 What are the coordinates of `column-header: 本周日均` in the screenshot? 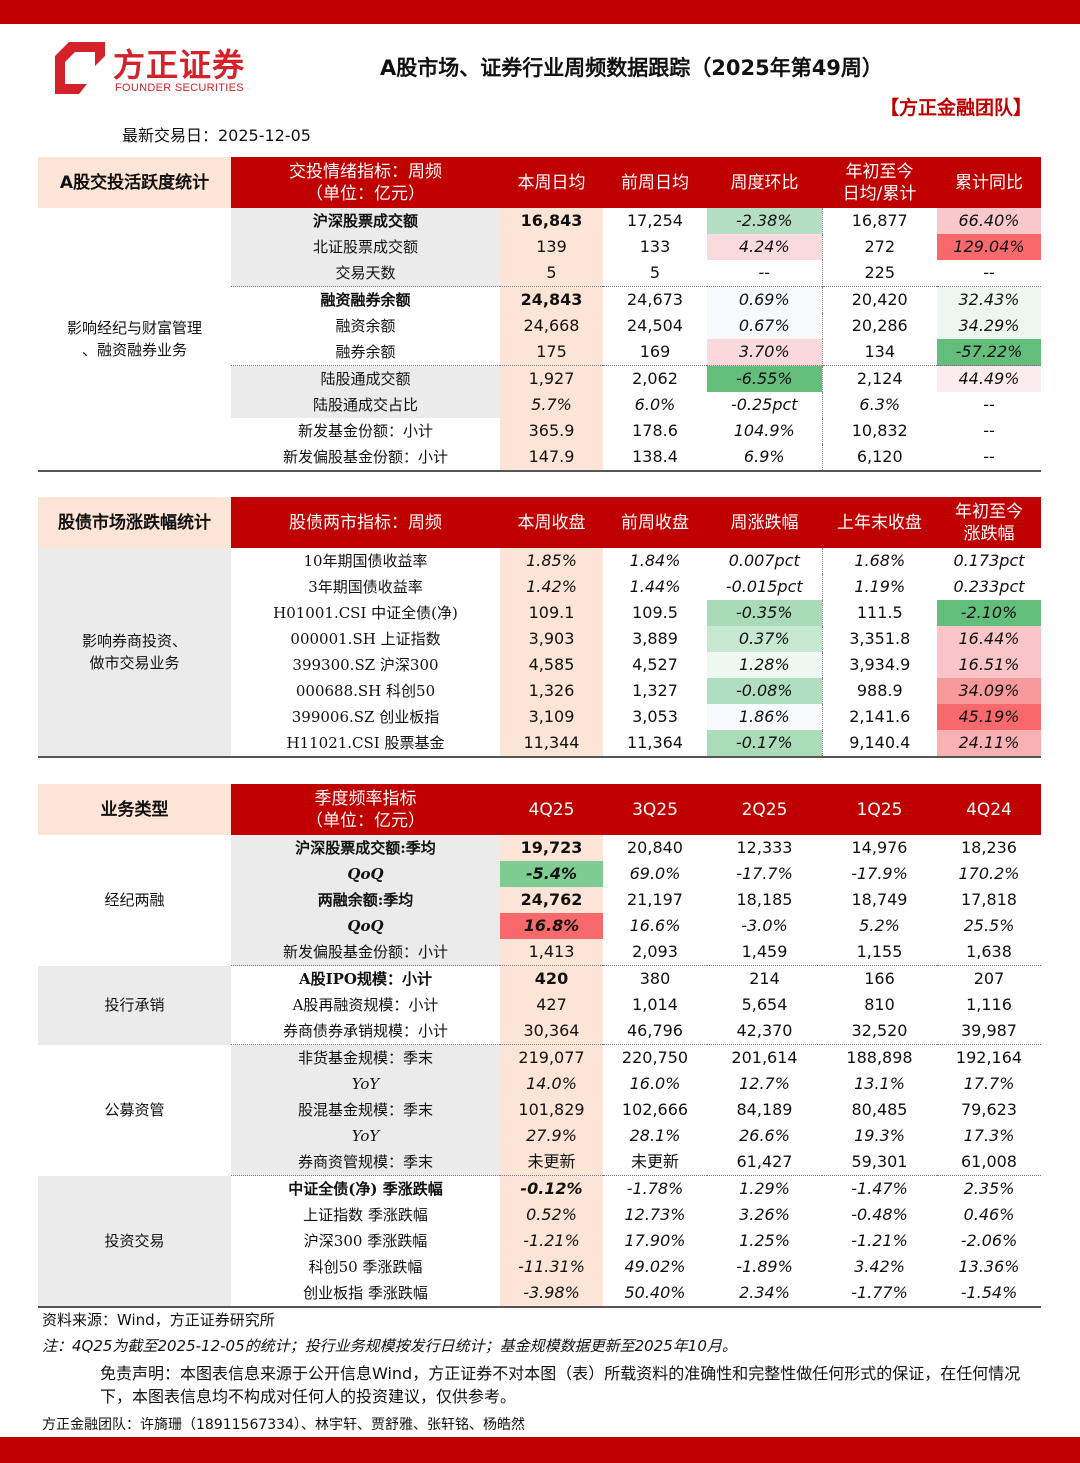 It's located at (551, 182).